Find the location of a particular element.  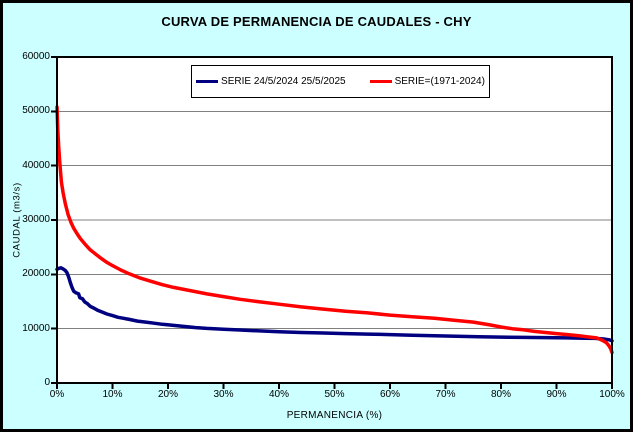

chart-title: CURVA DE PERMANENCIA DE CAUDALES - CHY is located at coordinates (316, 21).